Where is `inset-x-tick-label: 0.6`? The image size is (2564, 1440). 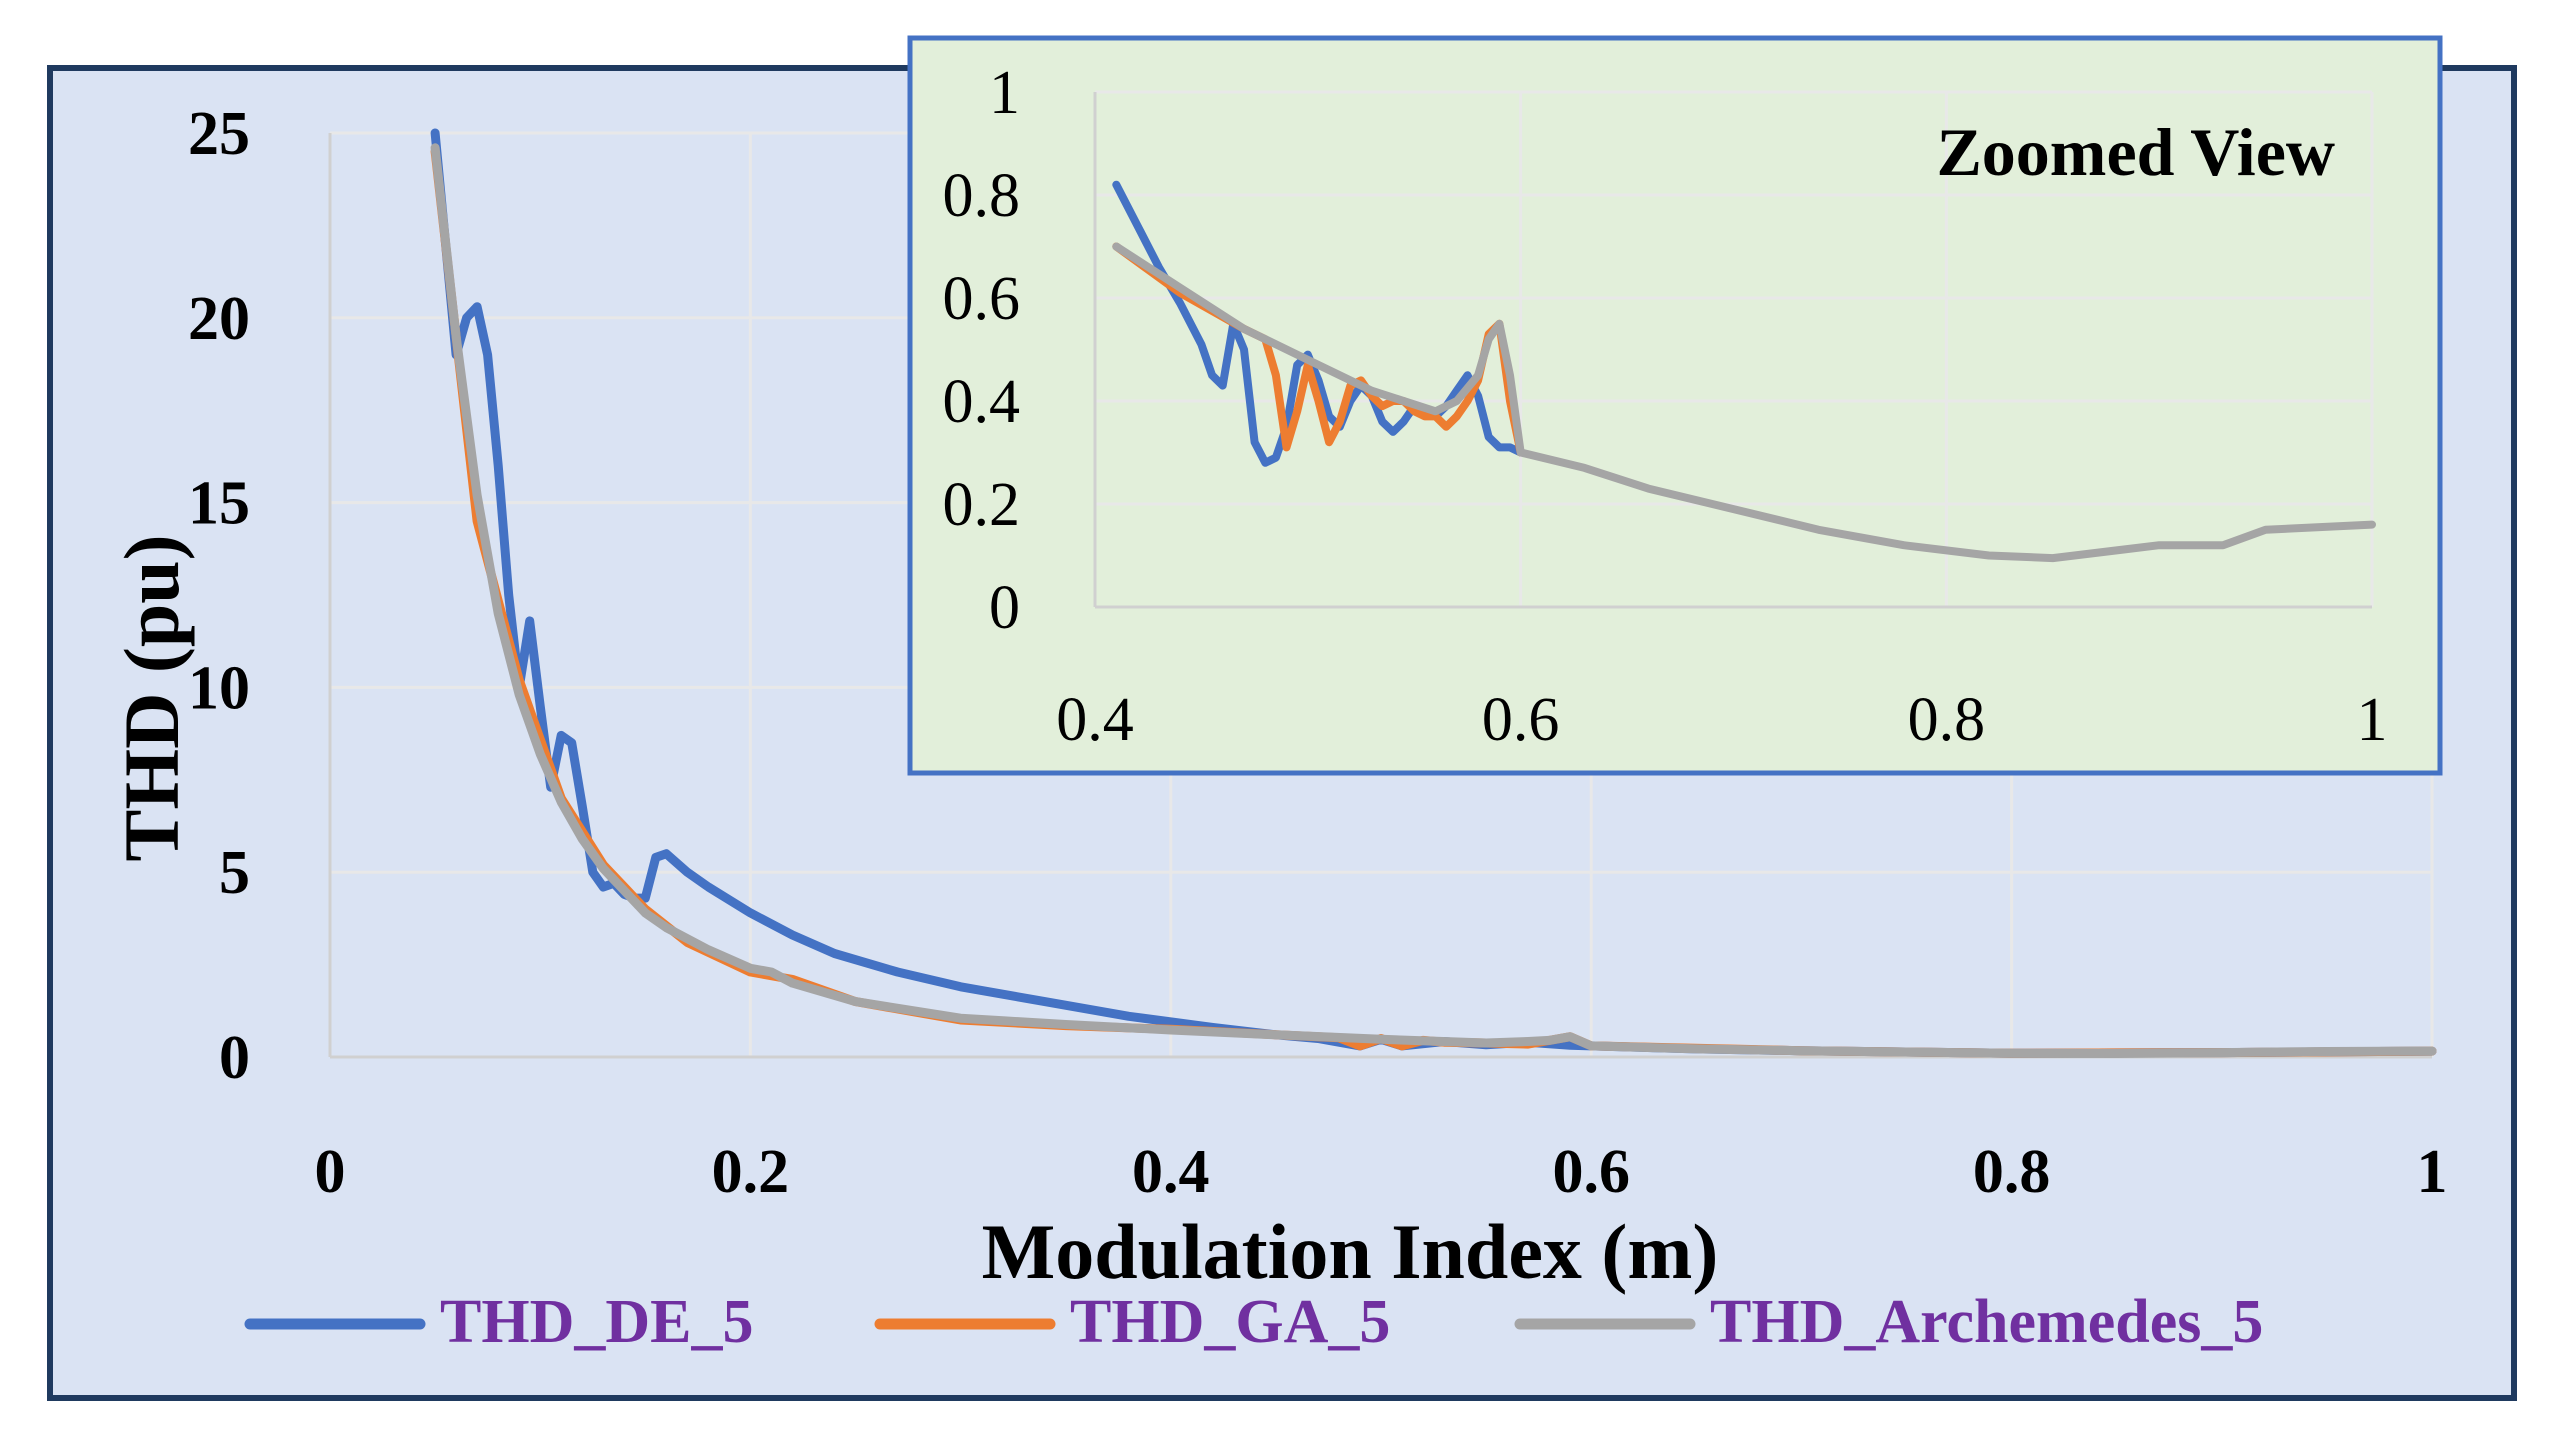
inset-x-tick-label: 0.6 is located at coordinates (1521, 720).